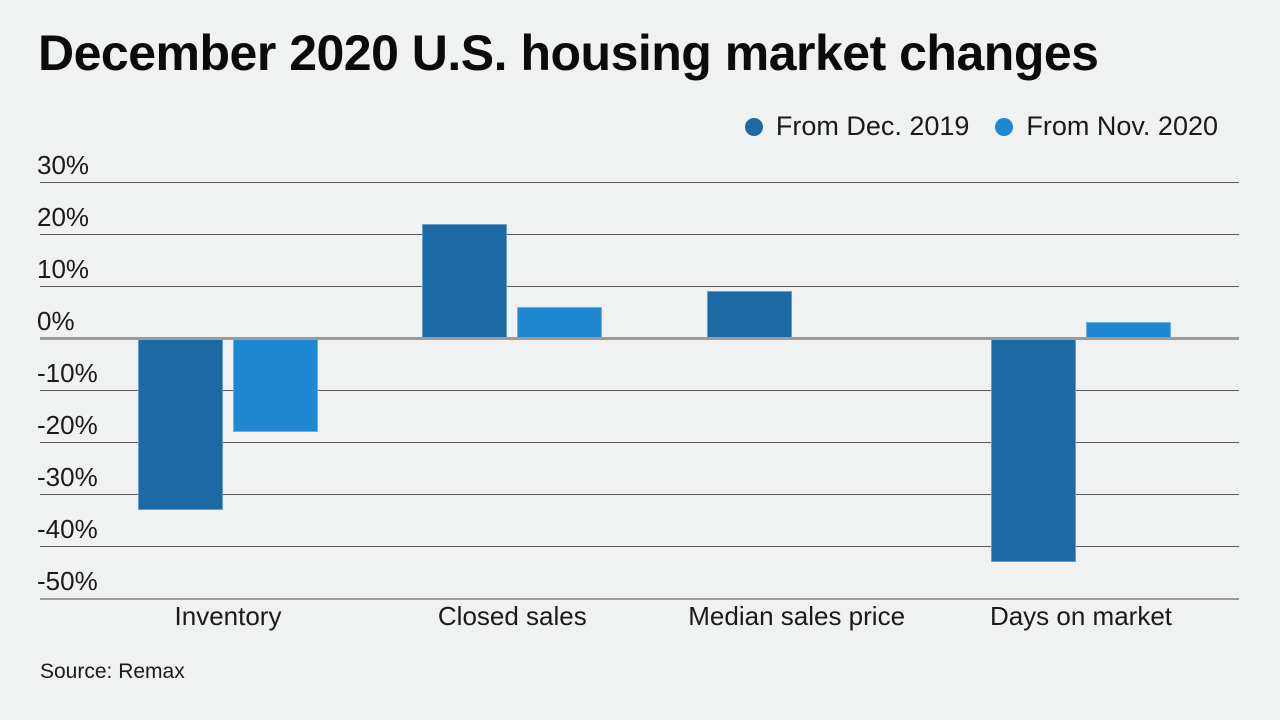 The height and width of the screenshot is (720, 1280). What do you see at coordinates (228, 616) in the screenshot?
I see `x-category-label-inventory: Inventory` at bounding box center [228, 616].